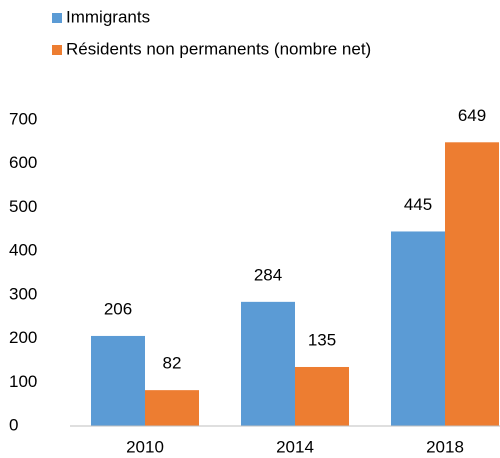 This screenshot has height=458, width=500. What do you see at coordinates (23, 337) in the screenshot?
I see `y-tick-label: 200` at bounding box center [23, 337].